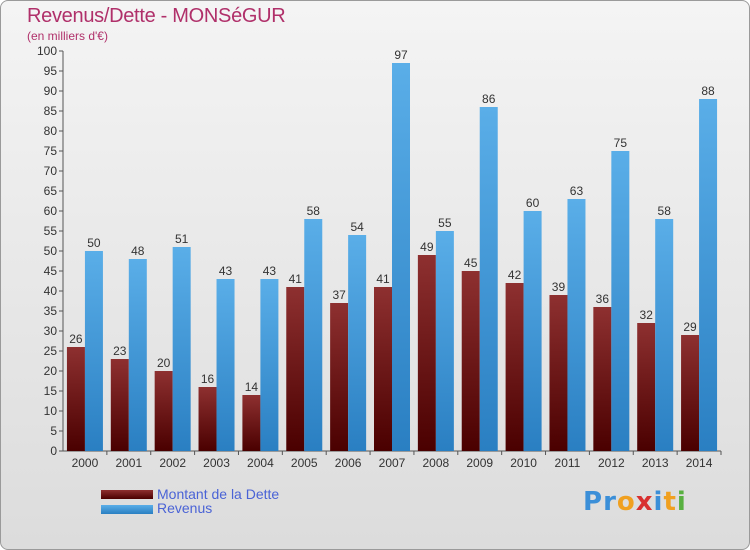  I want to click on chart-subtitle: (en milliers d'€), so click(67, 36).